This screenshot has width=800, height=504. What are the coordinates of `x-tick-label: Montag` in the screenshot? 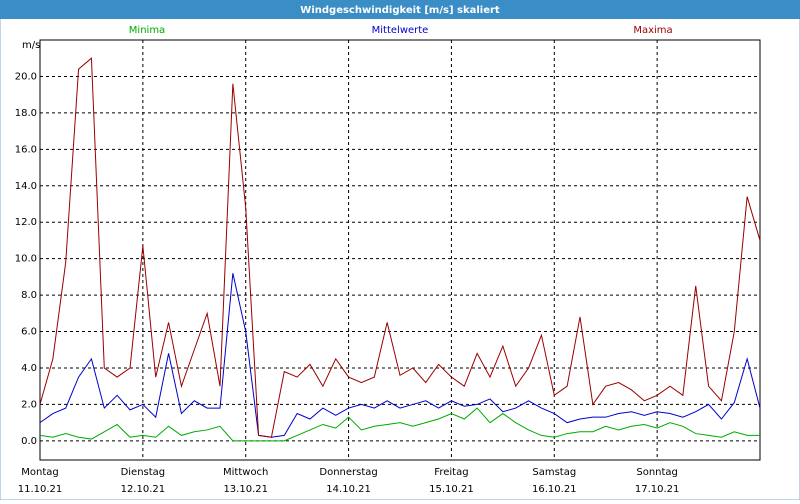 It's located at (39, 472).